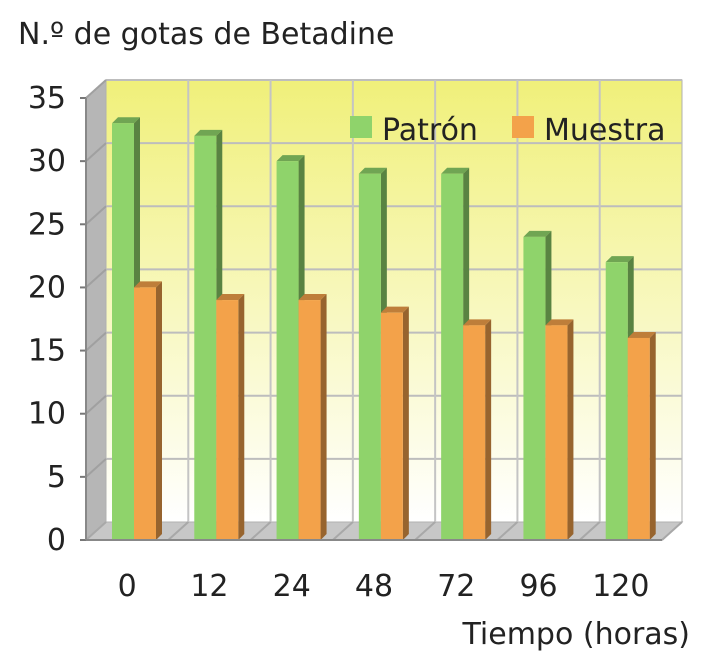 This screenshot has height=671, width=708. Describe the element at coordinates (620, 586) in the screenshot. I see `x-tick-label: 120` at that location.